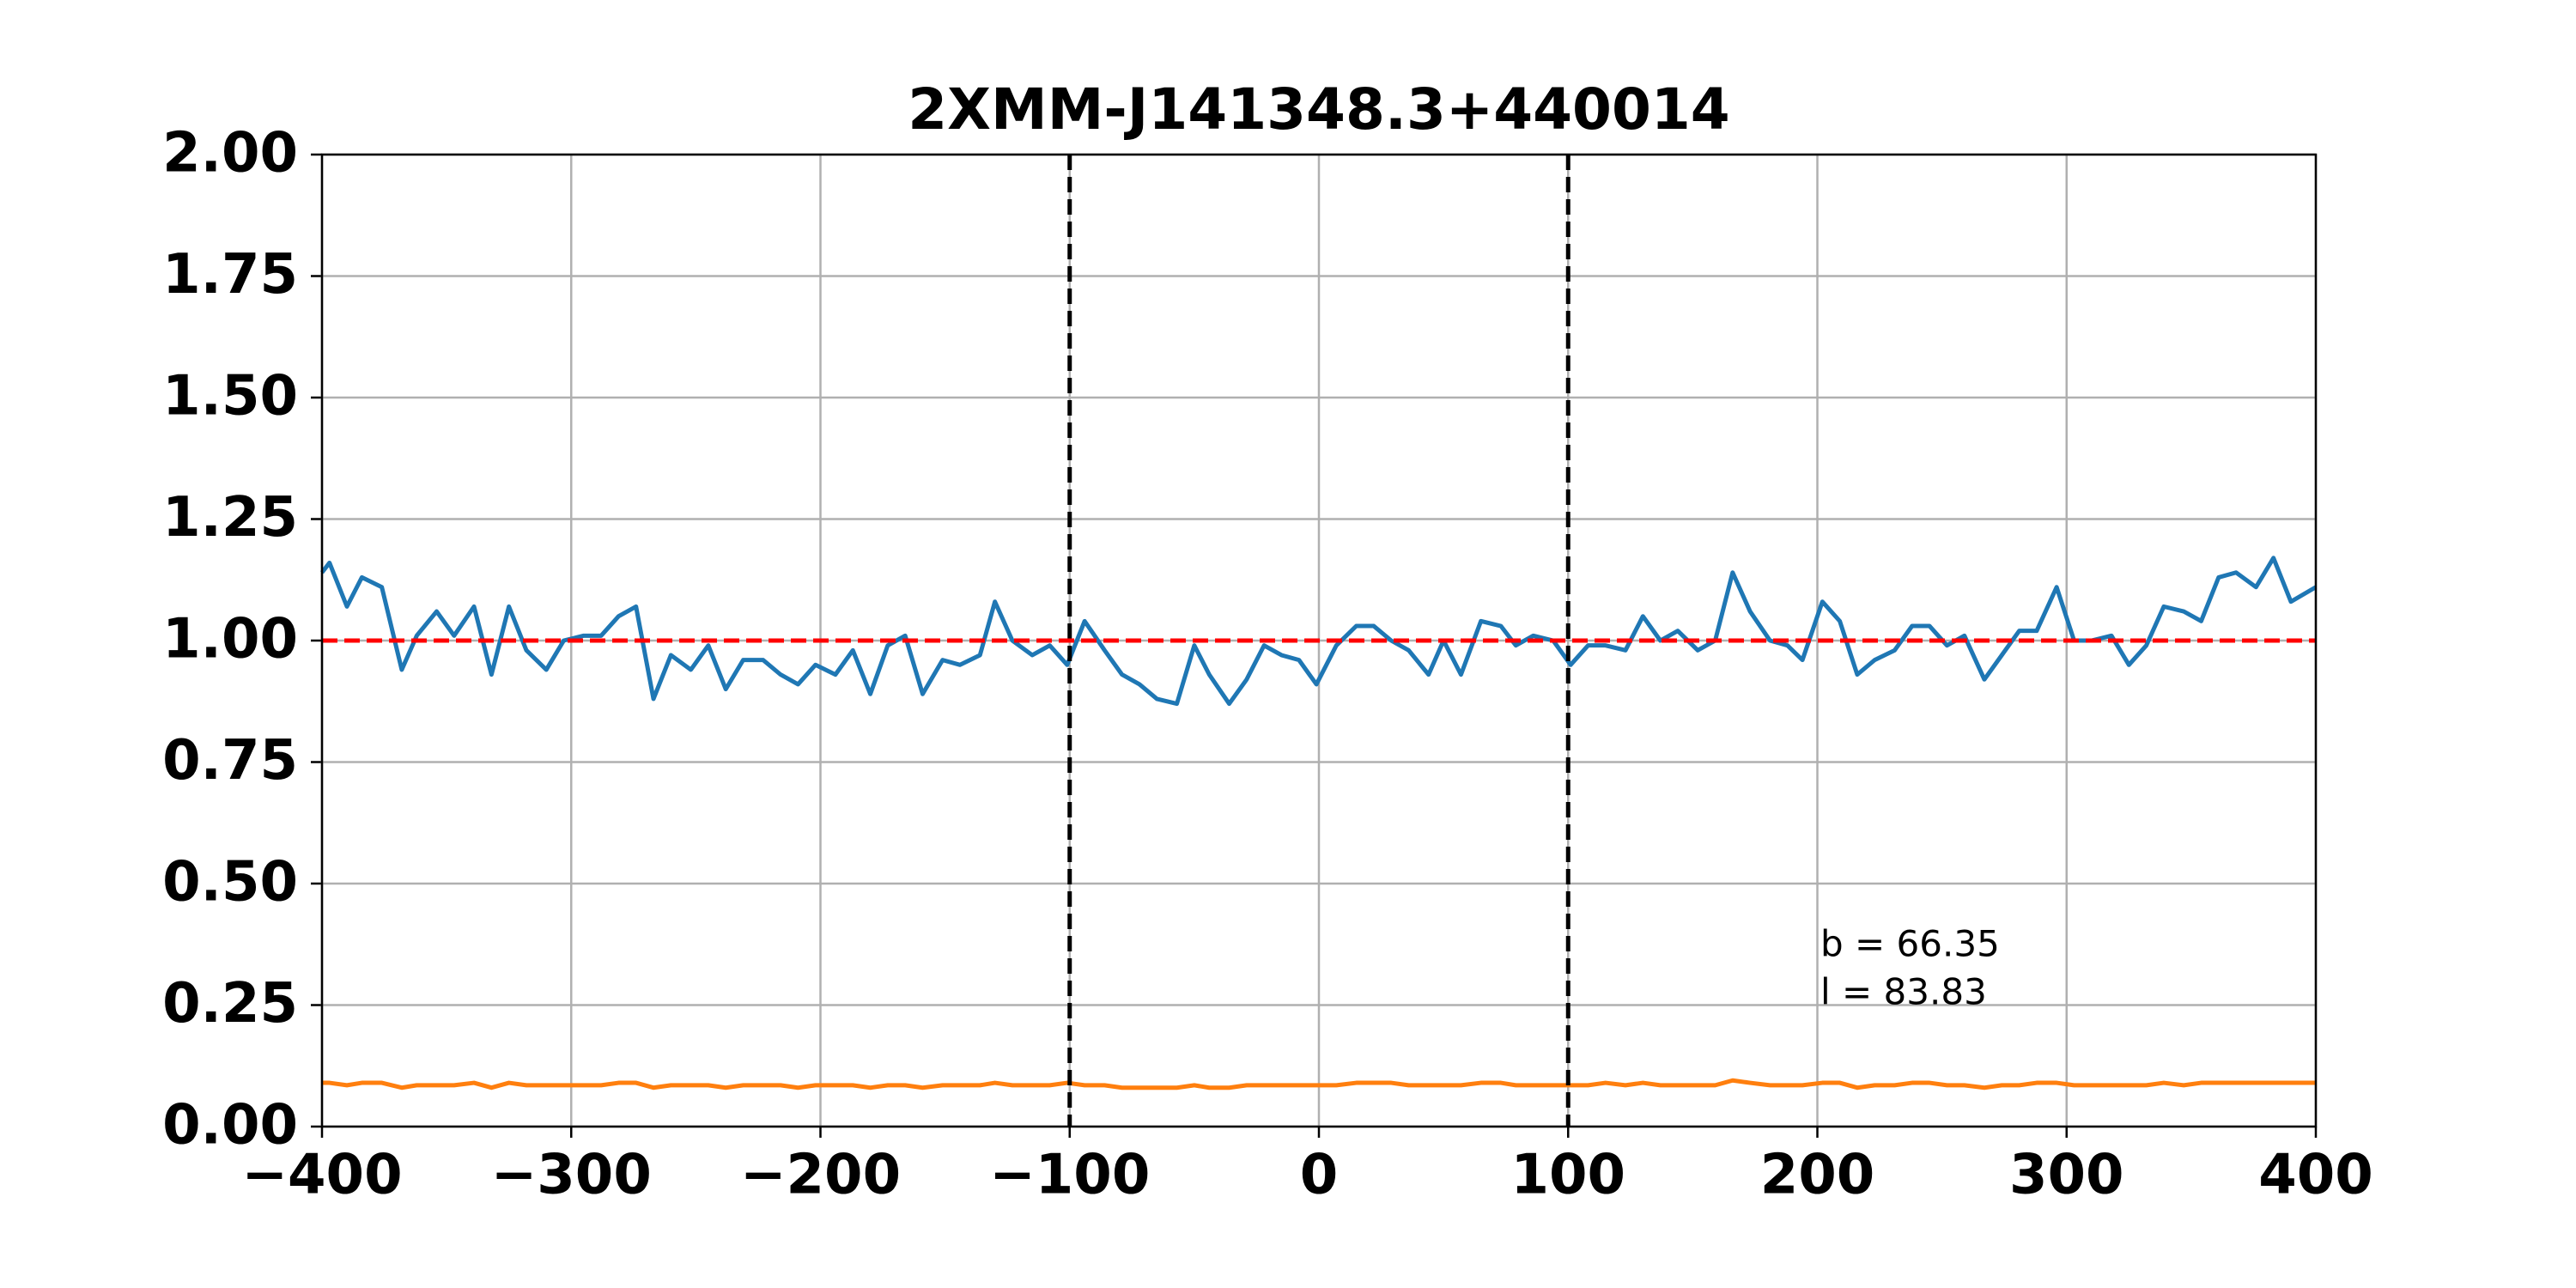 This screenshot has height=1288, width=2576. I want to click on y-tick-label: 1.75, so click(230, 275).